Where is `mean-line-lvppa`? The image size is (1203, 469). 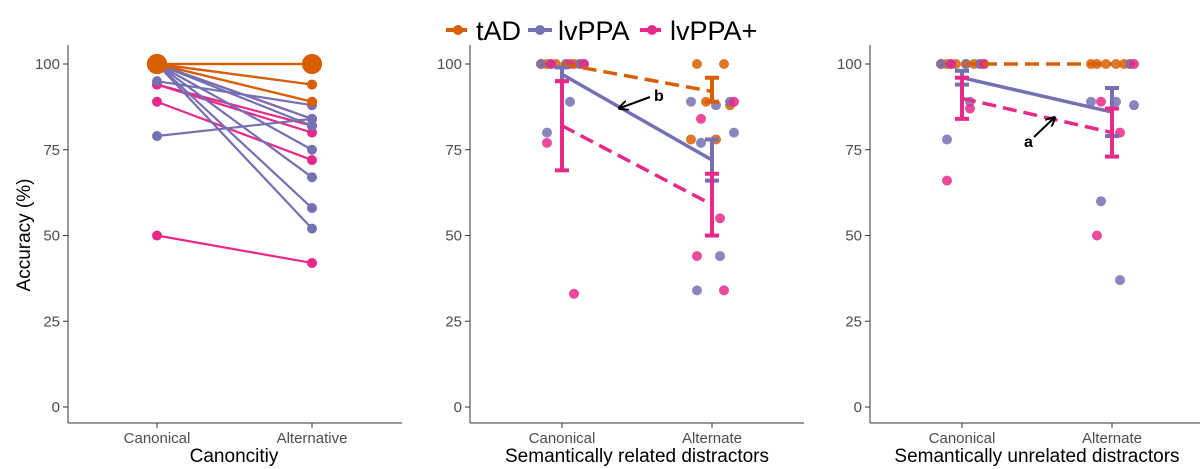 mean-line-lvppa is located at coordinates (1037, 95).